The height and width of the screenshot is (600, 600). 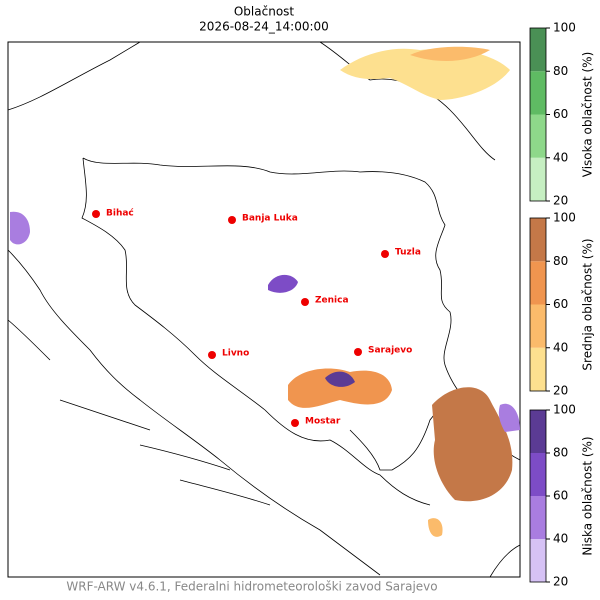 What do you see at coordinates (323, 422) in the screenshot?
I see `city-label: Mostar` at bounding box center [323, 422].